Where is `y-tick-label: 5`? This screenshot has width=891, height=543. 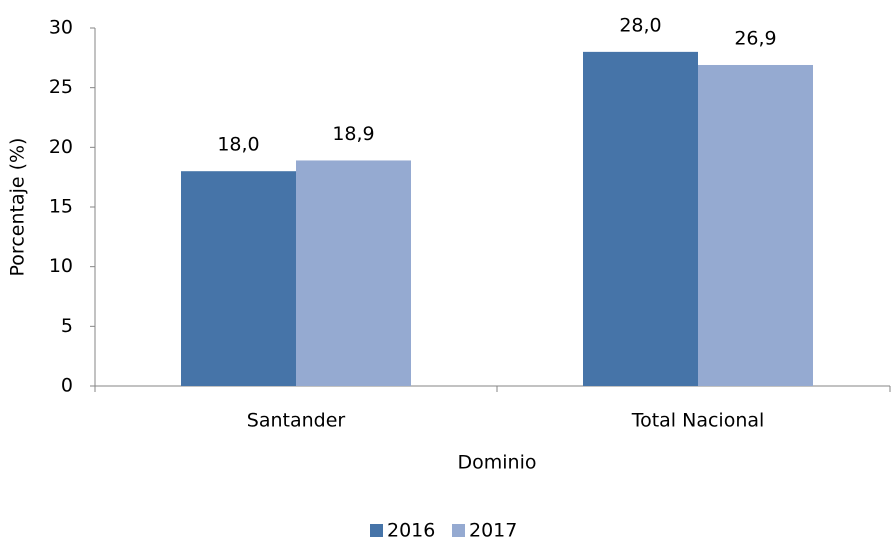 y-tick-label: 5 is located at coordinates (67, 326).